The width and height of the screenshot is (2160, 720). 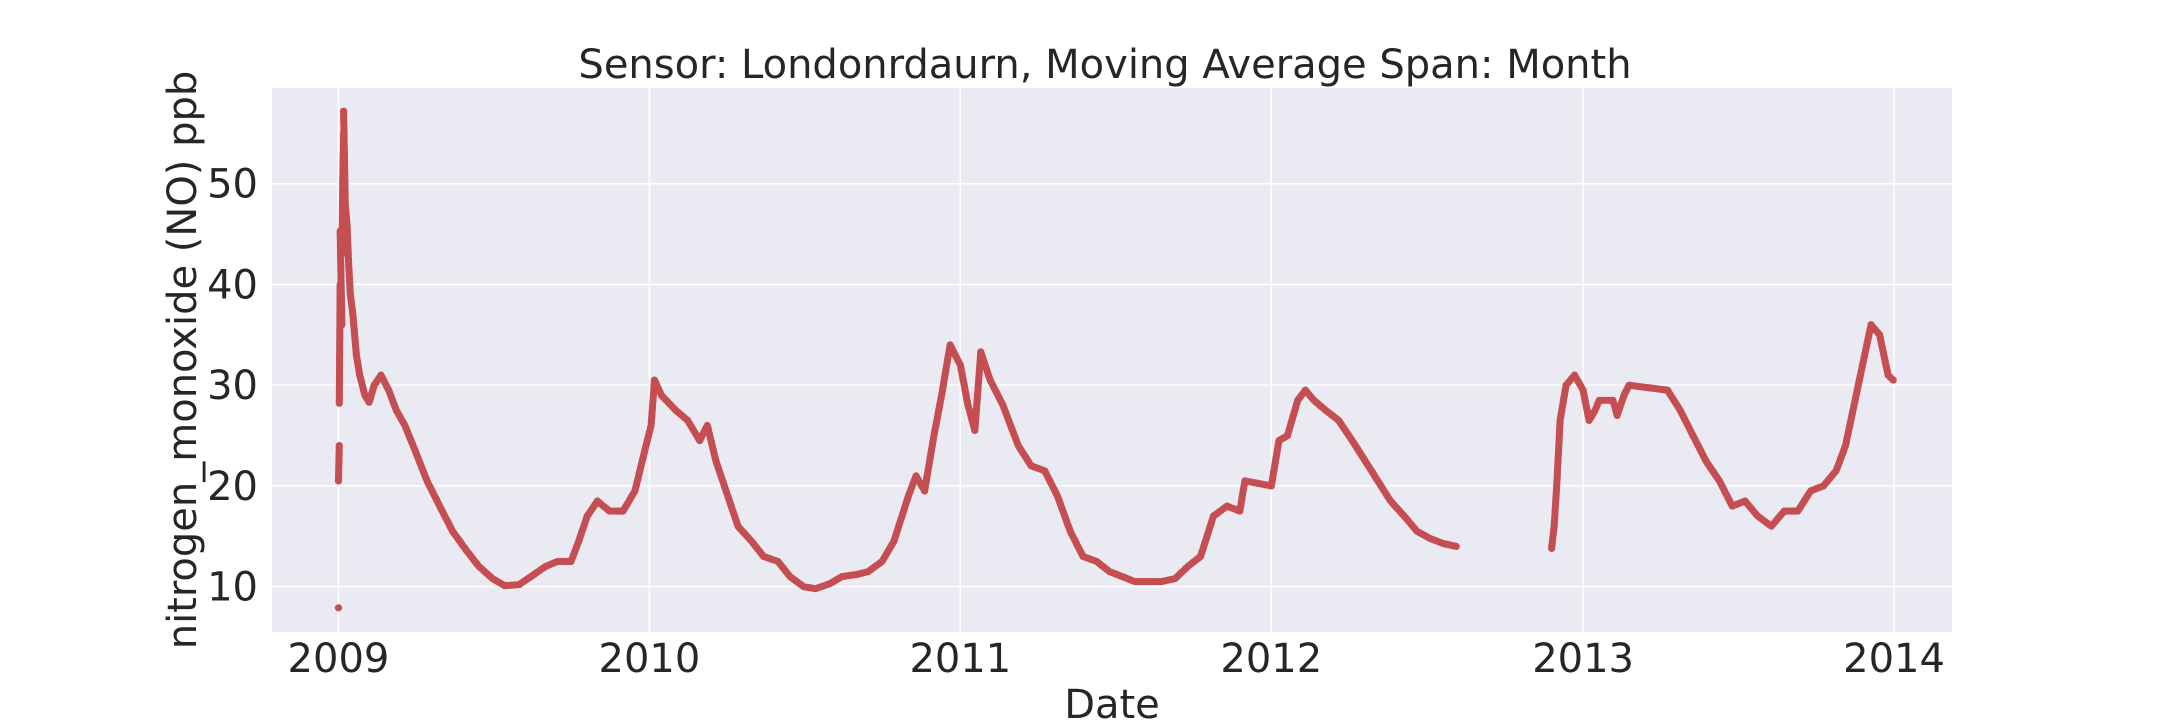 What do you see at coordinates (1894, 659) in the screenshot?
I see `x-tick-label: 2014` at bounding box center [1894, 659].